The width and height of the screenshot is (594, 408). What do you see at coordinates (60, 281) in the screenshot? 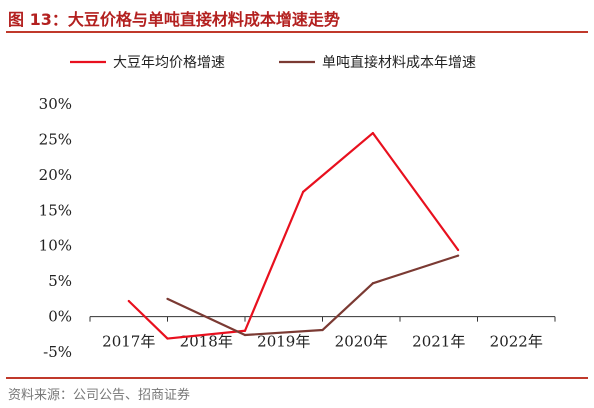
I see `y-tick-label: 5%` at bounding box center [60, 281].